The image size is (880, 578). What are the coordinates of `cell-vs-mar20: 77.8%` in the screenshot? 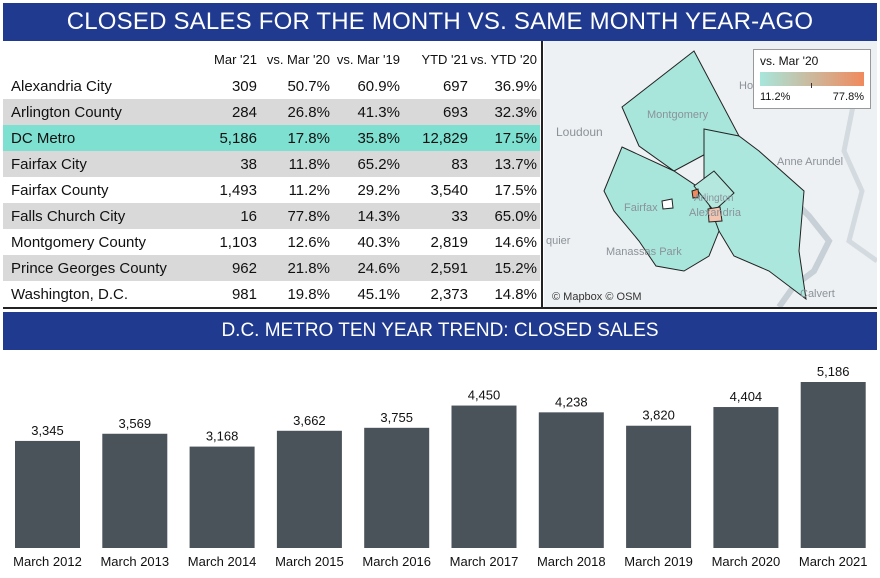 It's located at (308, 216).